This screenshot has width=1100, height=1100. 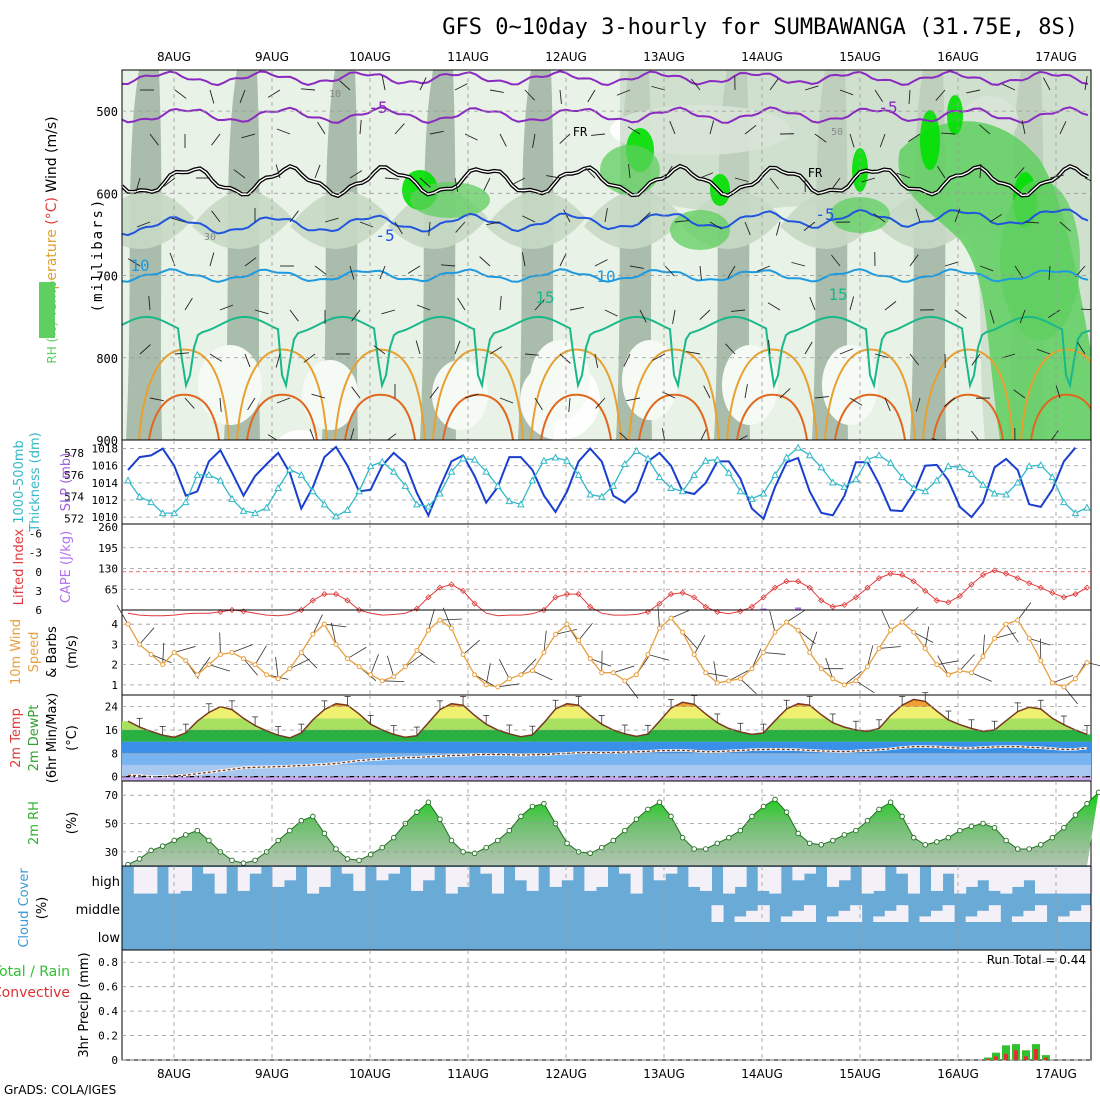 What do you see at coordinates (340, 220) in the screenshot?
I see `rh-band` at bounding box center [340, 220].